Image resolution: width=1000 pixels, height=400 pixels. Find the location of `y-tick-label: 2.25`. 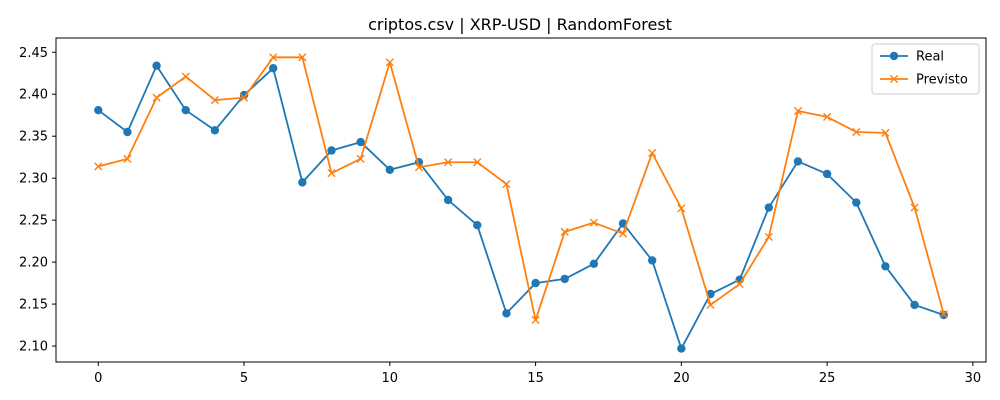

y-tick-label: 2.25 is located at coordinates (33, 221).